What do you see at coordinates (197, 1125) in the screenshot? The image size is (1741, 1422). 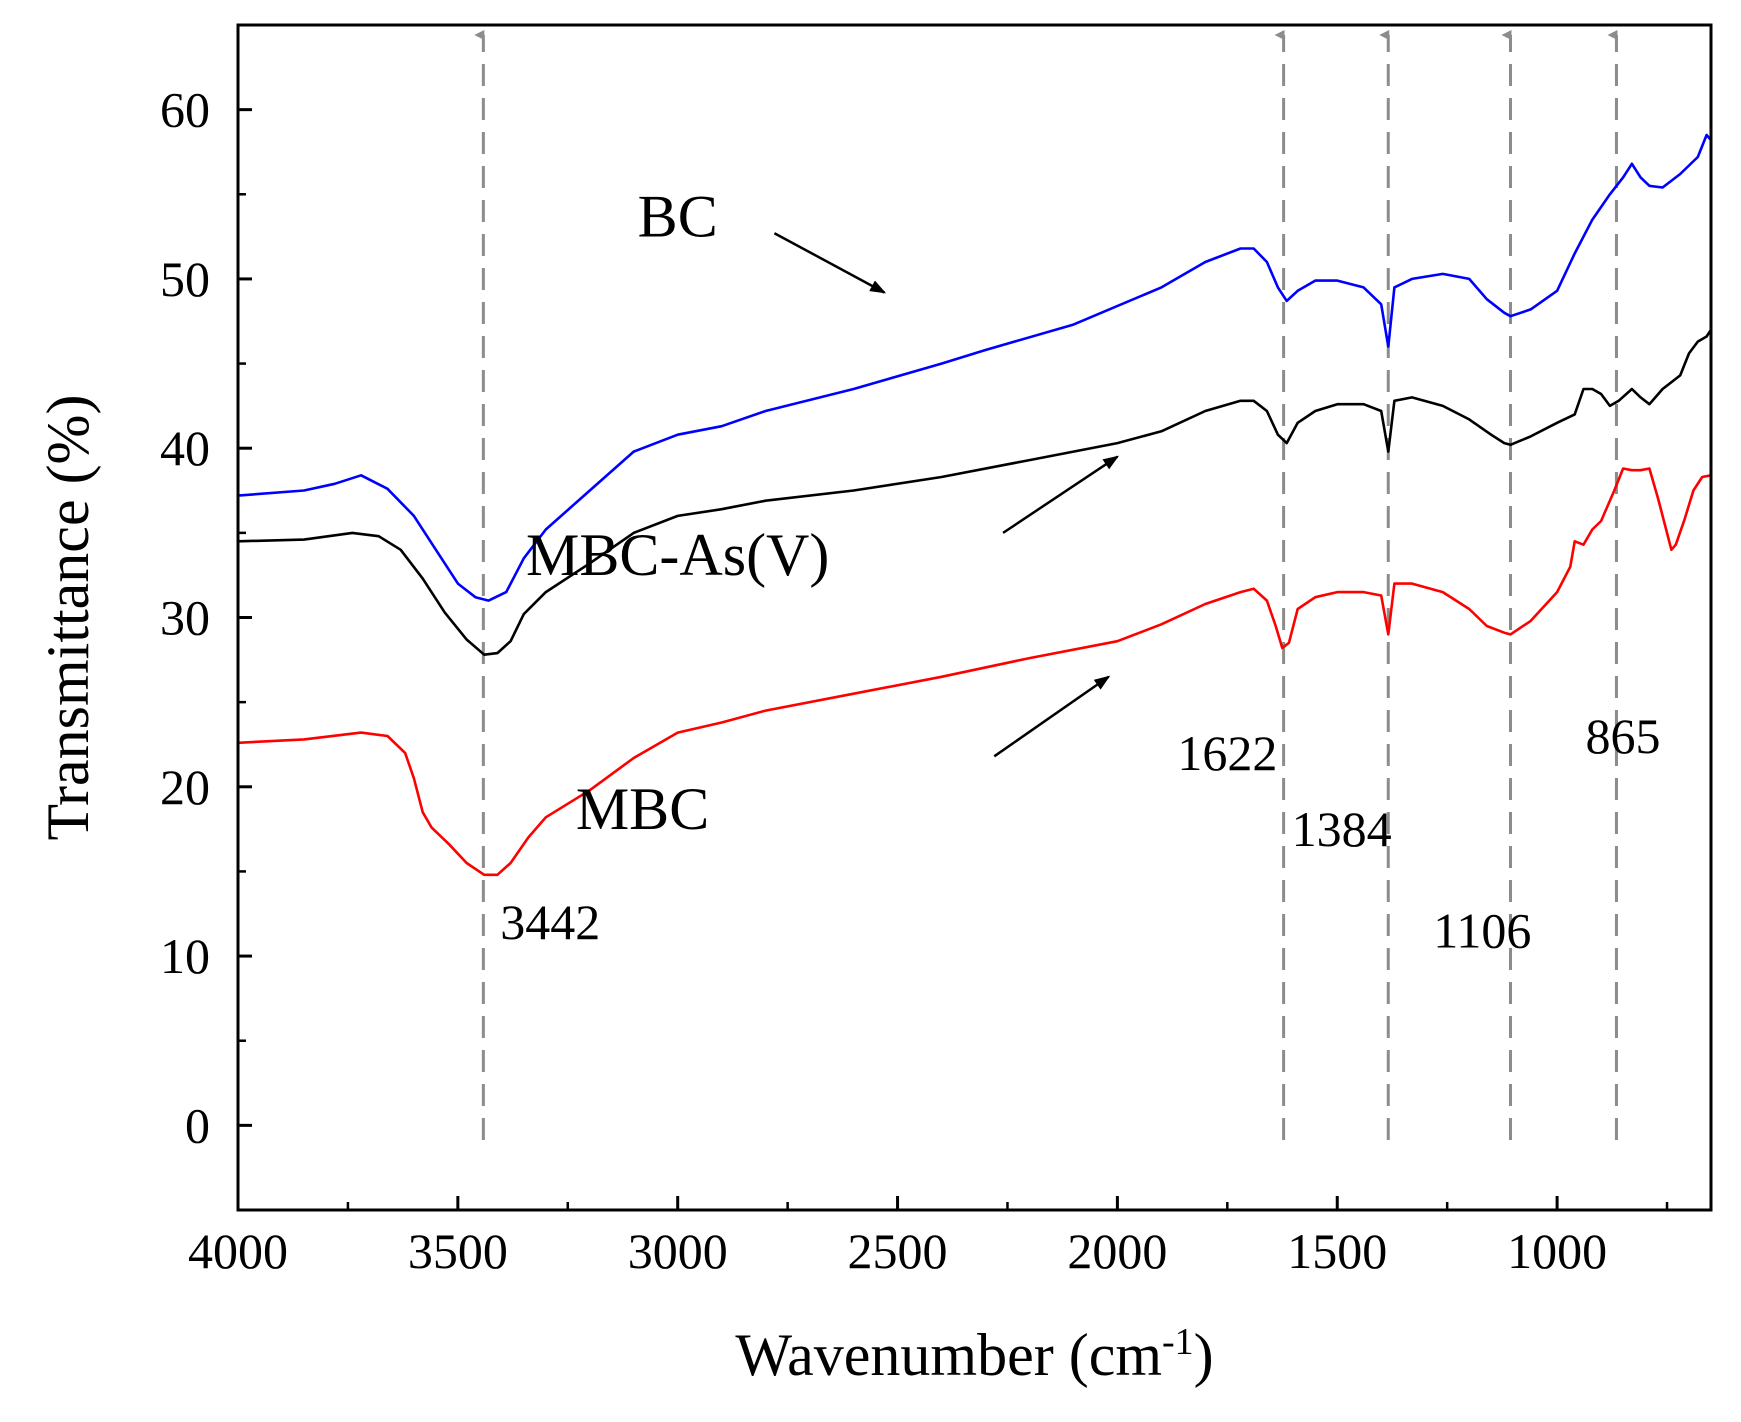 I see `y-tick-label: 0` at bounding box center [197, 1125].